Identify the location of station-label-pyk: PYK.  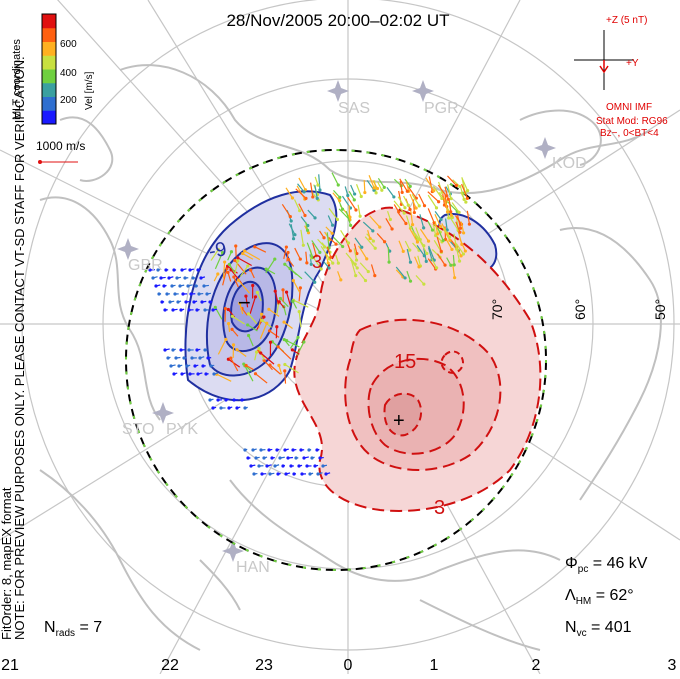
(182, 429).